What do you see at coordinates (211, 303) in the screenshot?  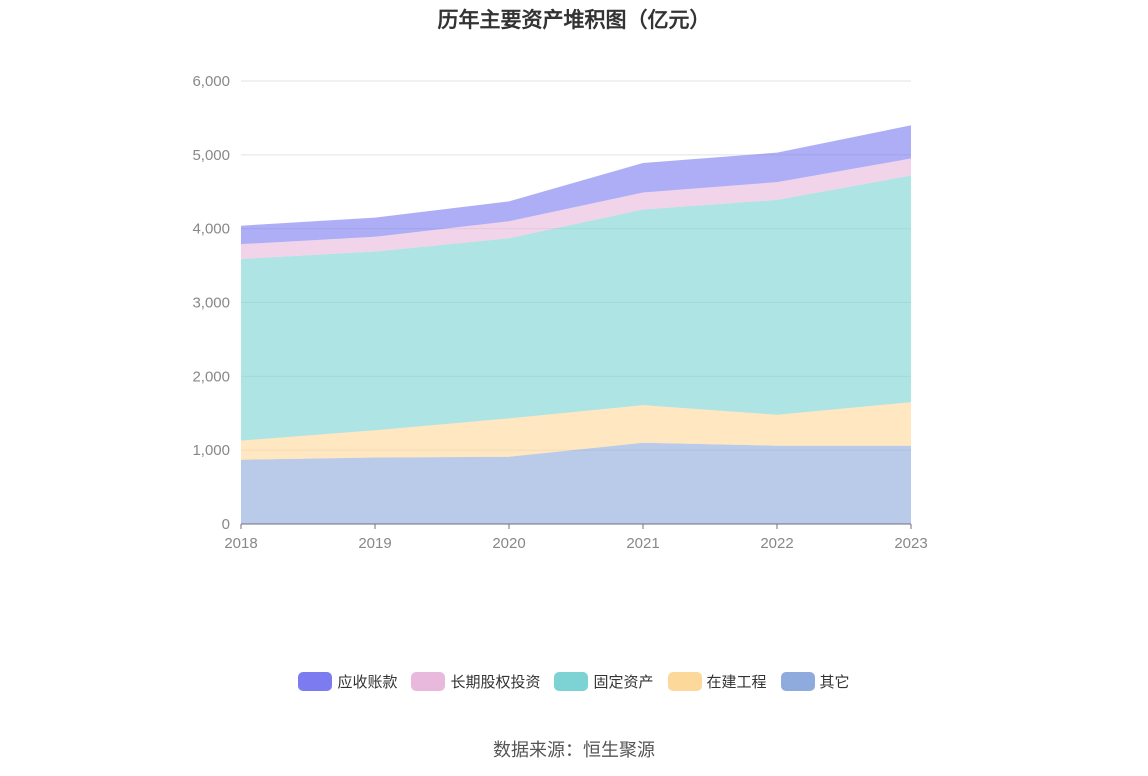 I see `y-tick-label: 3,000` at bounding box center [211, 303].